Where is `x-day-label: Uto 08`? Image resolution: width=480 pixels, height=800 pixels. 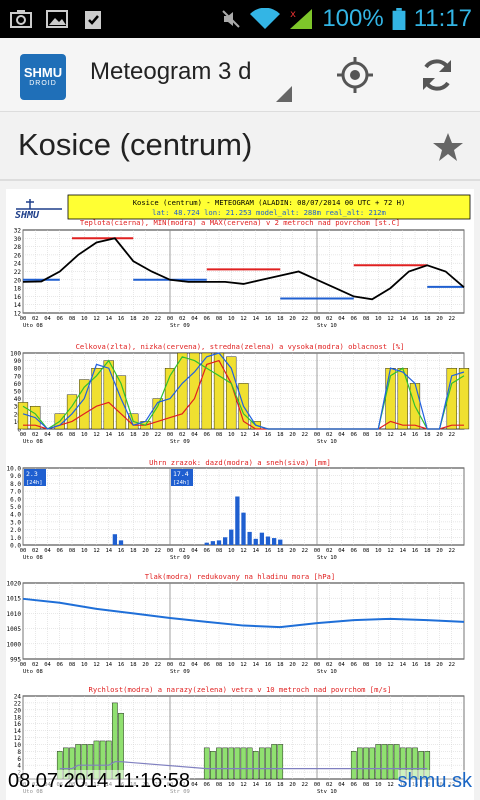
x-day-label: Uto 08 is located at coordinates (33, 672).